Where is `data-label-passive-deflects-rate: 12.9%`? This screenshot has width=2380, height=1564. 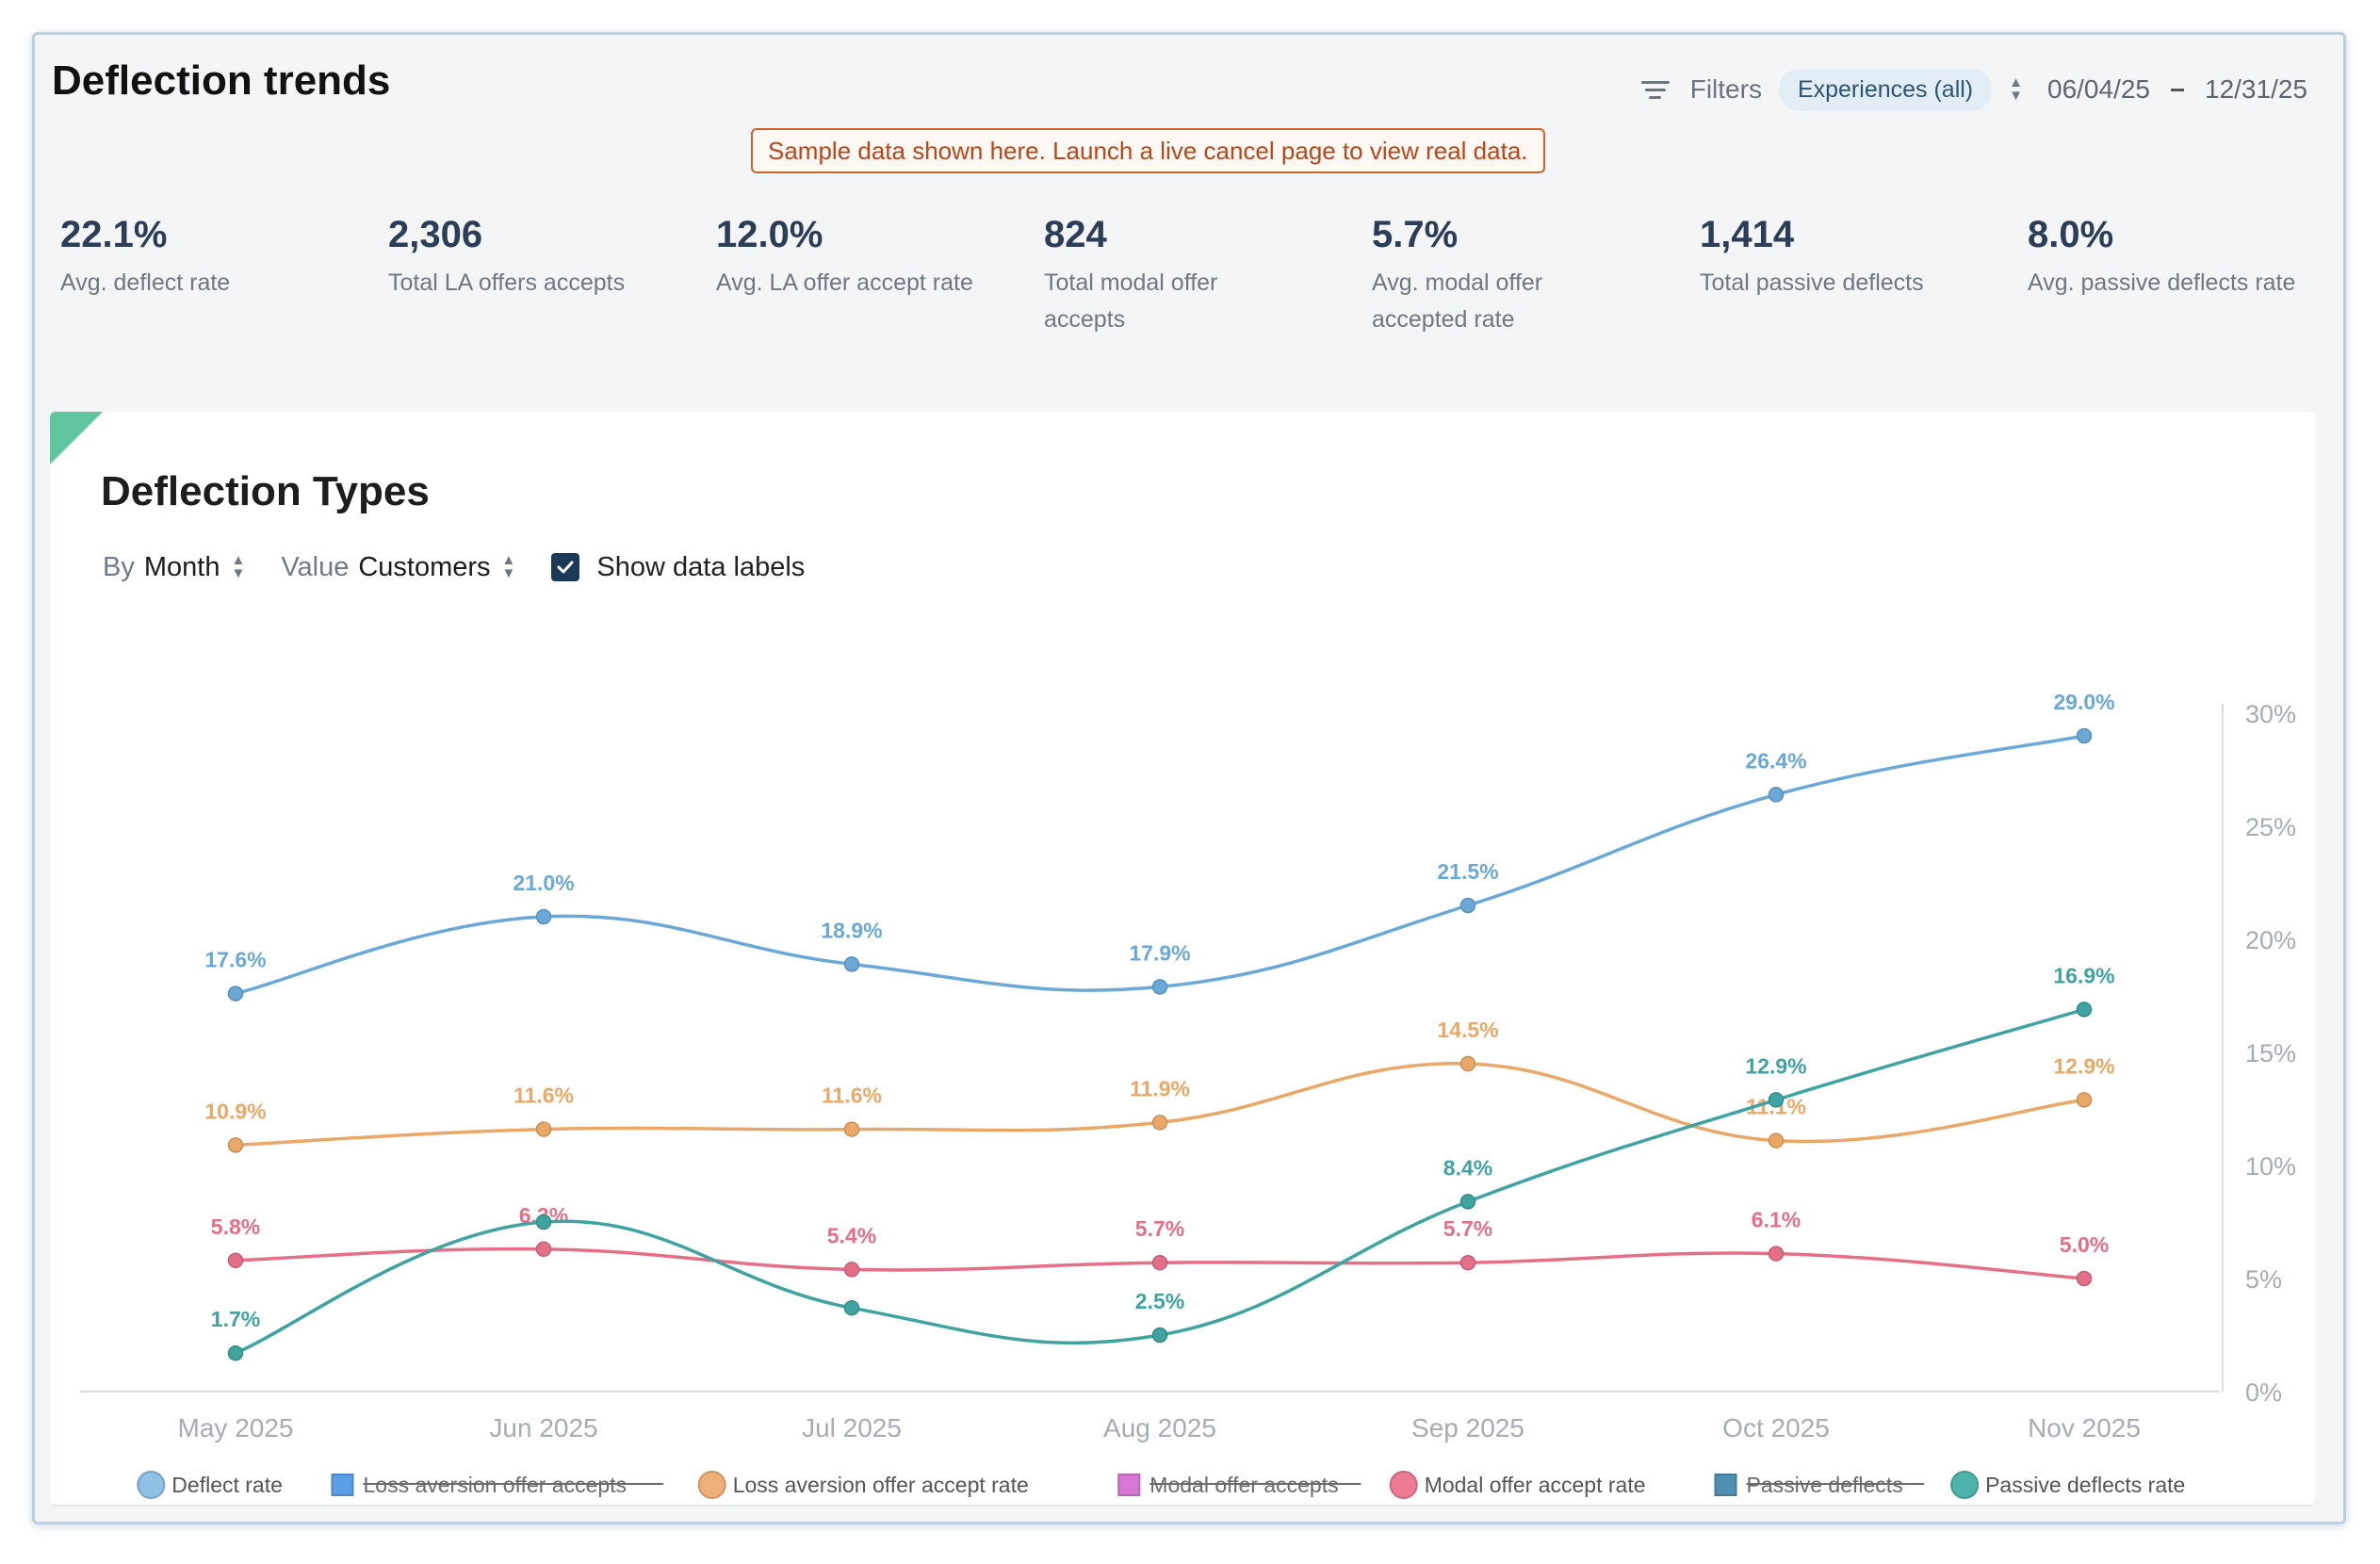
data-label-passive-deflects-rate: 12.9% is located at coordinates (1775, 1065).